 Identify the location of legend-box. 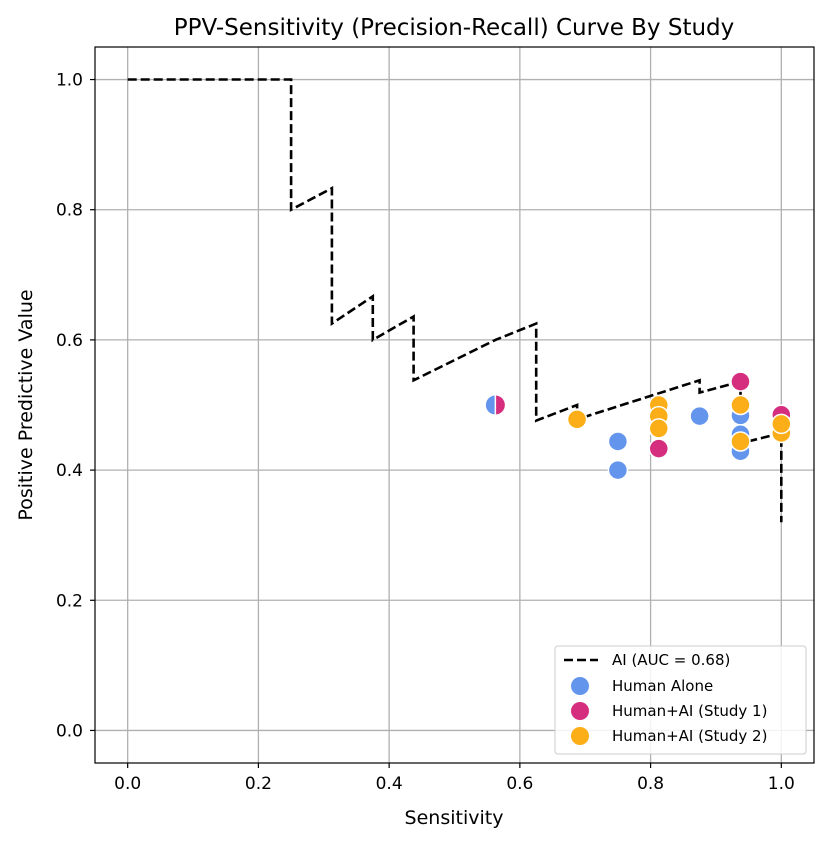
(680, 700).